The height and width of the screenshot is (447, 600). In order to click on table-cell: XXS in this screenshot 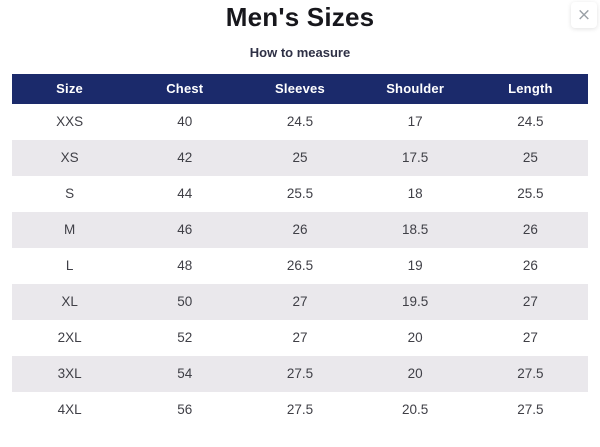, I will do `click(70, 122)`.